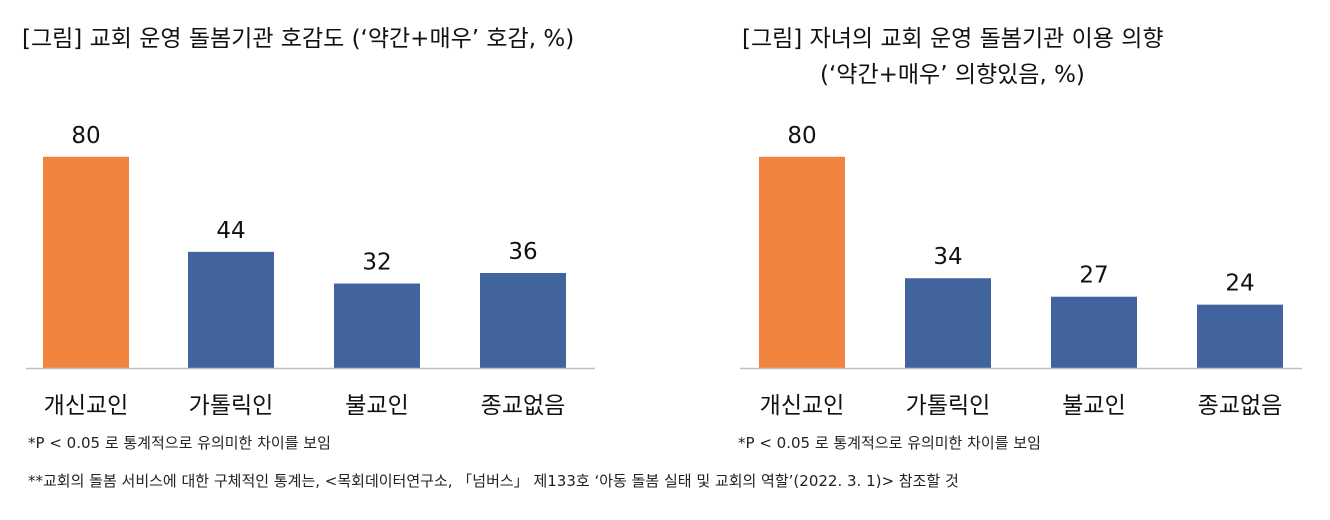 The width and height of the screenshot is (1330, 520). What do you see at coordinates (947, 257) in the screenshot?
I see `data-label-2: 34` at bounding box center [947, 257].